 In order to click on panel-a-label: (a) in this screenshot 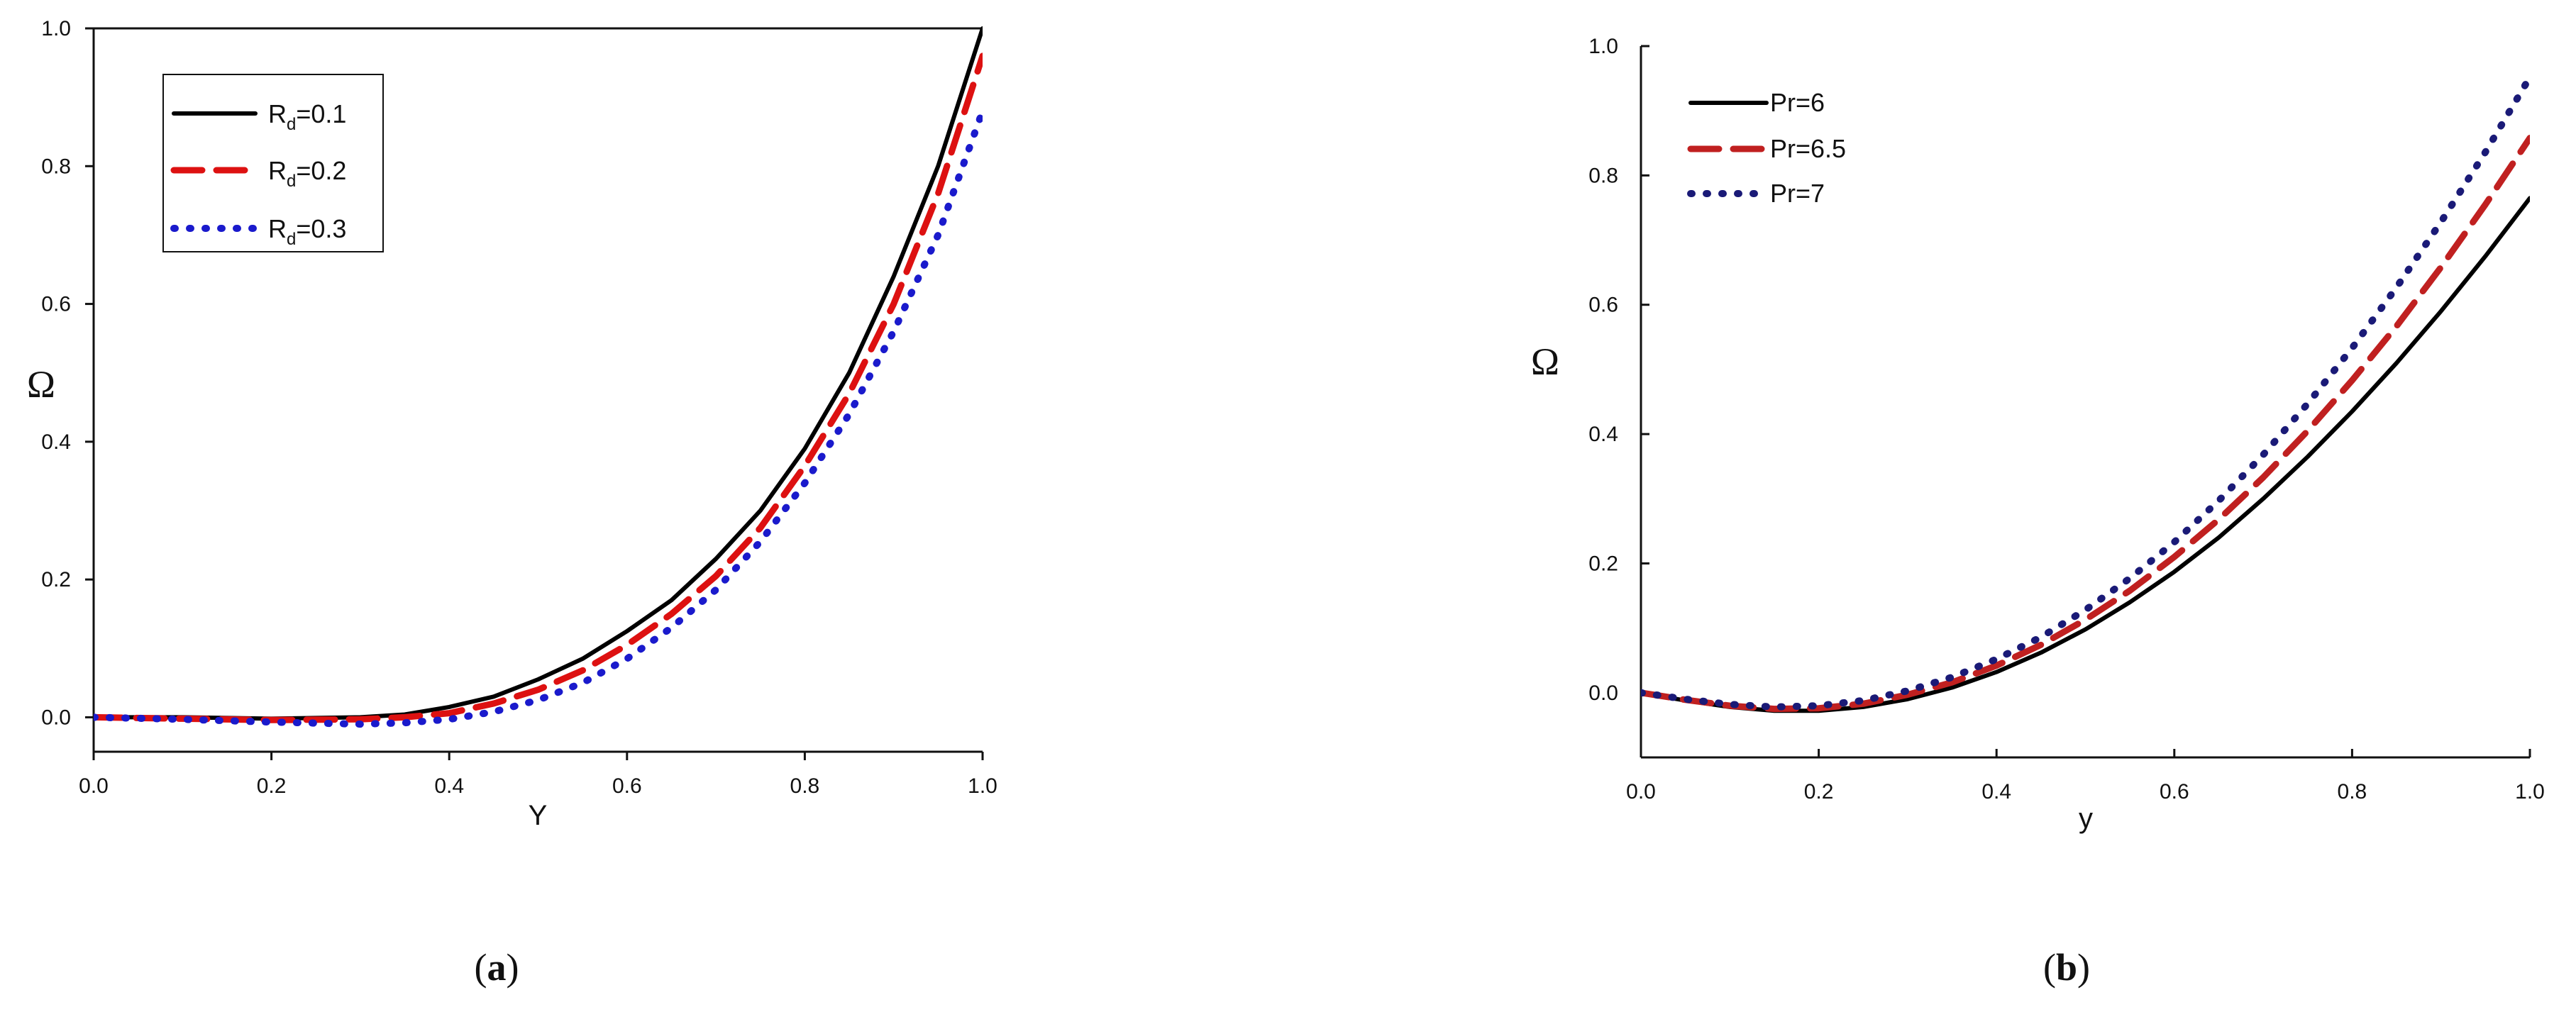, I will do `click(497, 967)`.